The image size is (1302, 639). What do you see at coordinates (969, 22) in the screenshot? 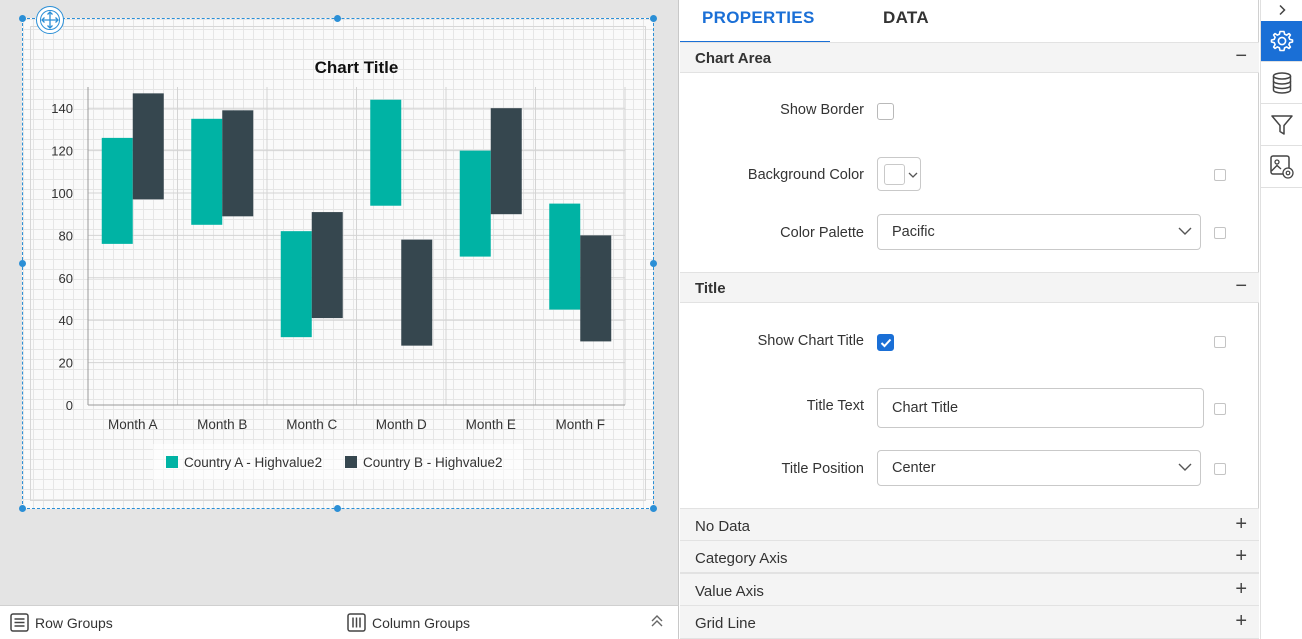
I see `panel-tabs: PROPERTIES DATA` at bounding box center [969, 22].